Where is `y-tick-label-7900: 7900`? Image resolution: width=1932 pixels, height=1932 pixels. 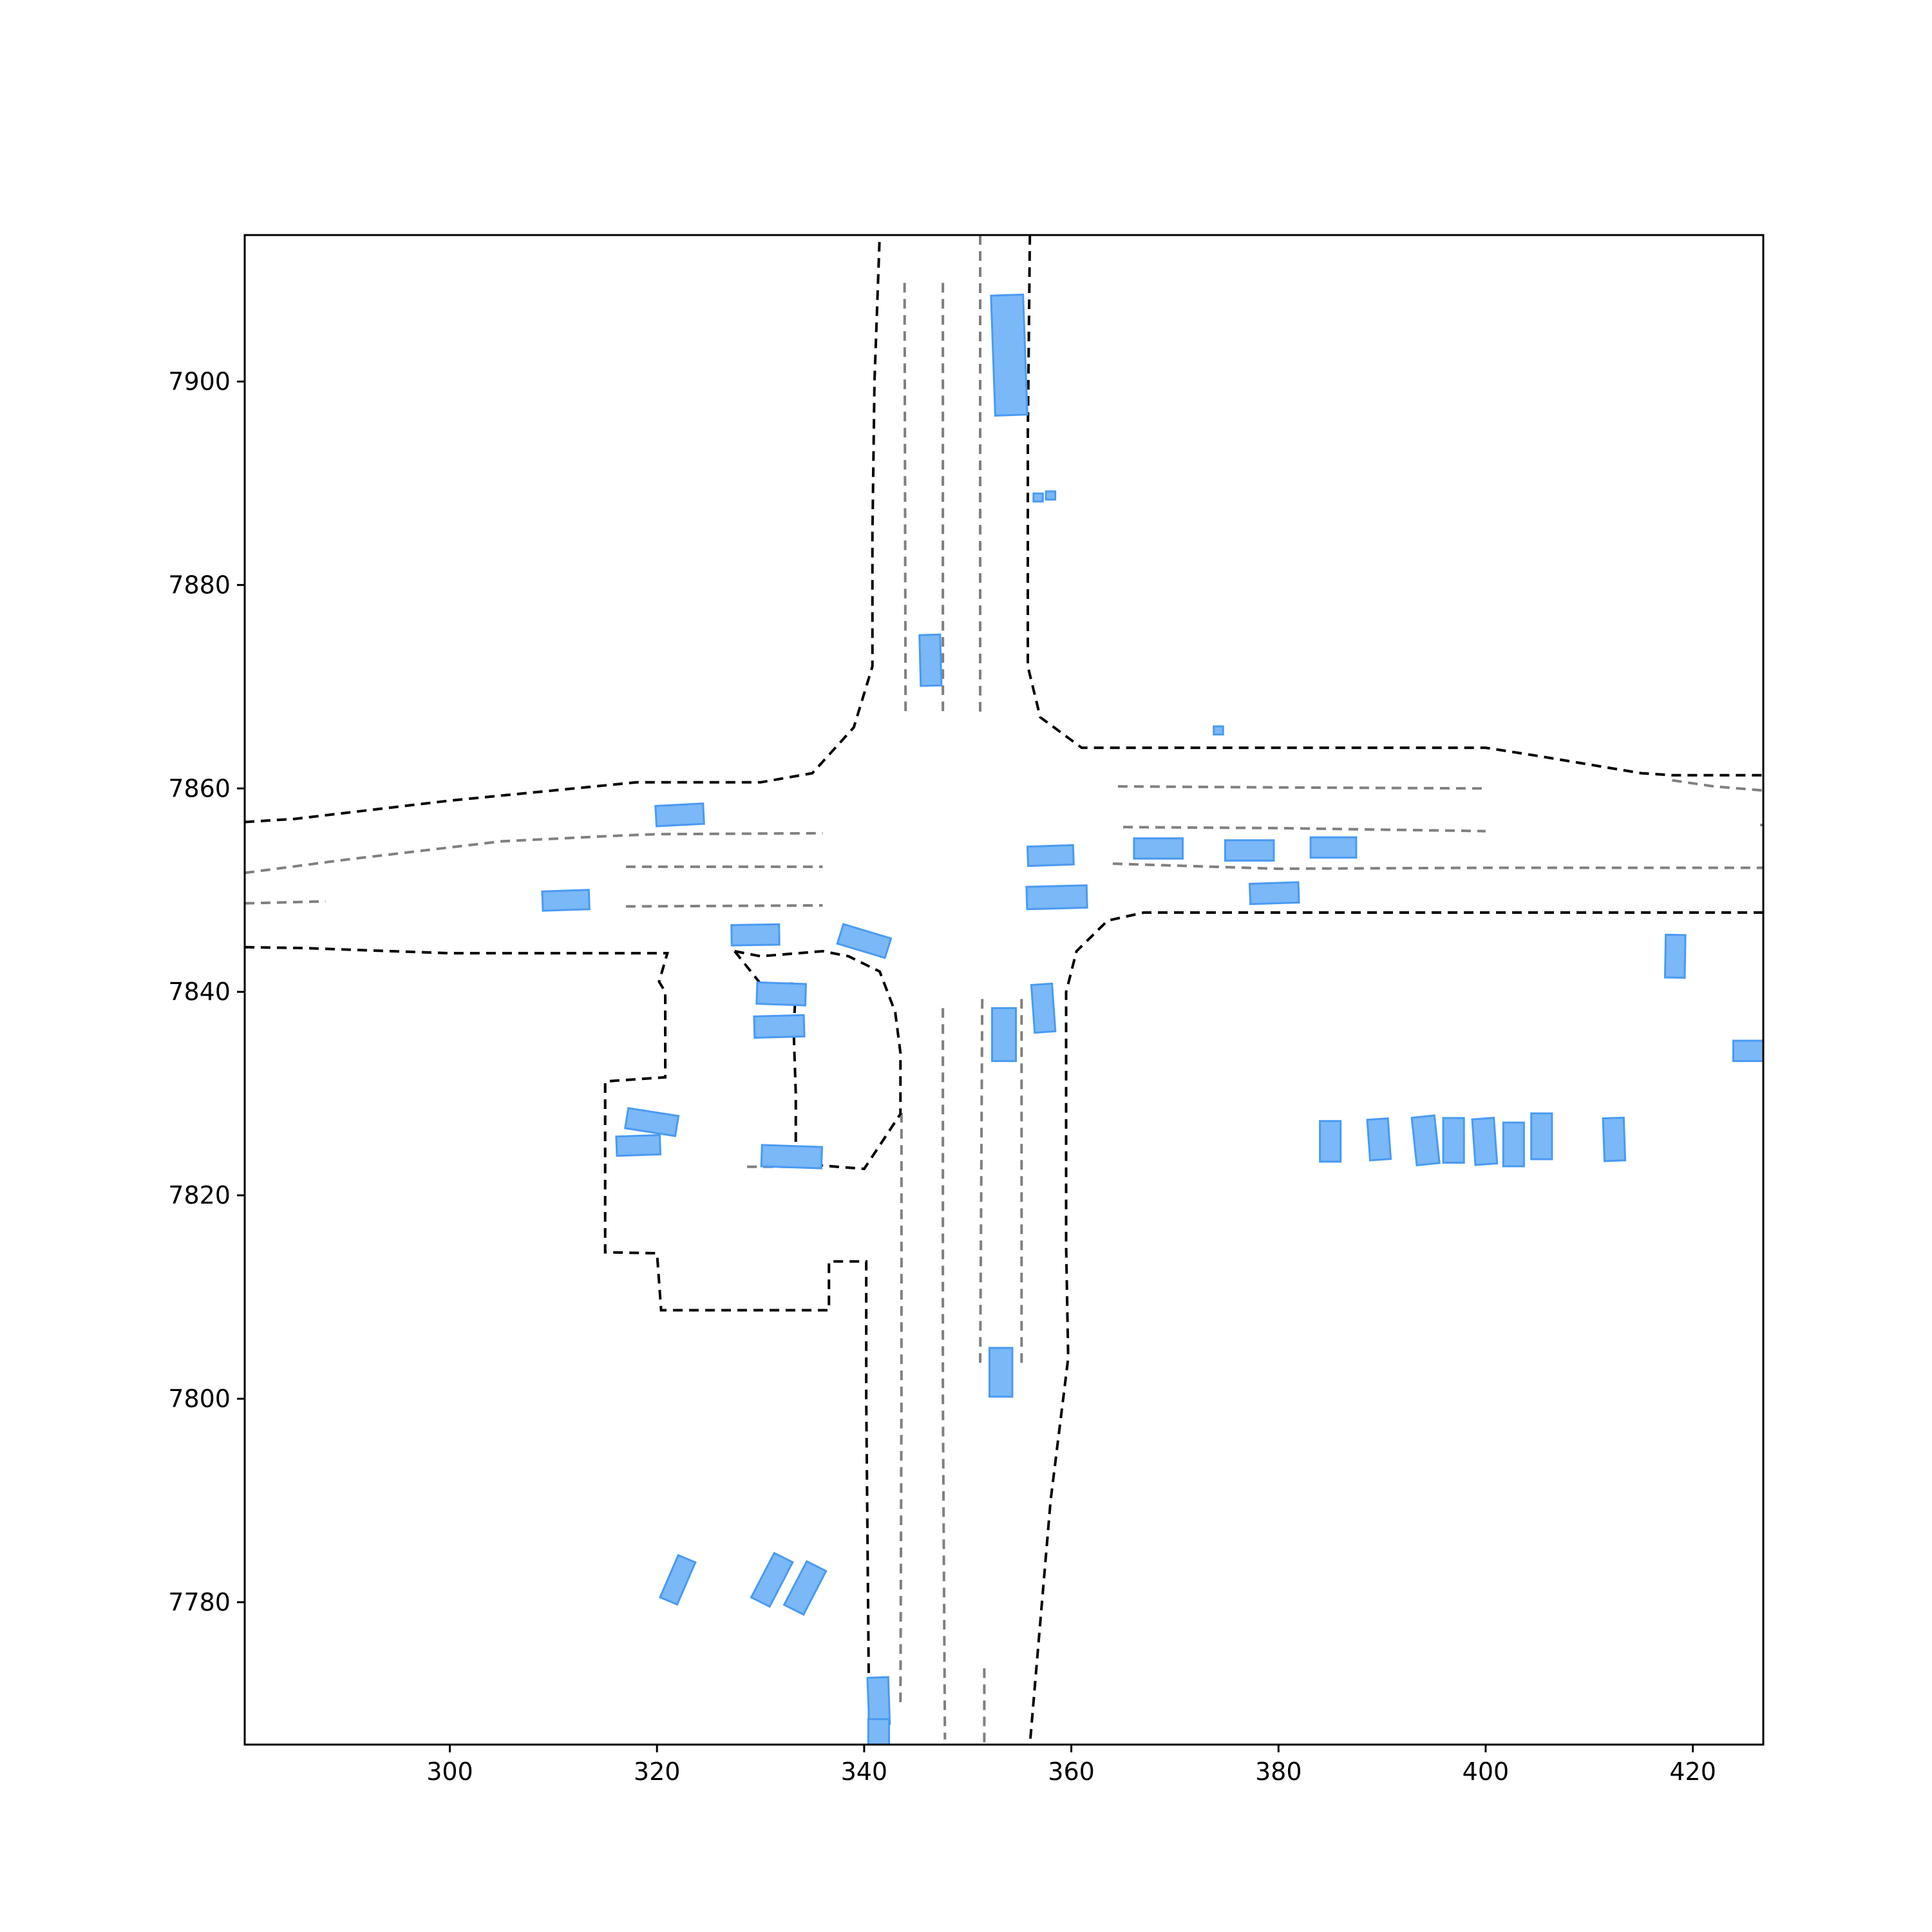 y-tick-label-7900: 7900 is located at coordinates (199, 381).